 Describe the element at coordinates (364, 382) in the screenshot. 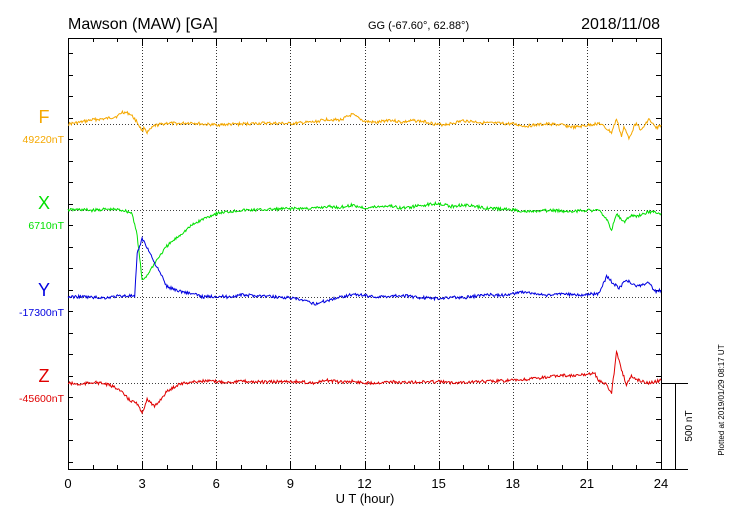

I see `trace-z` at that location.